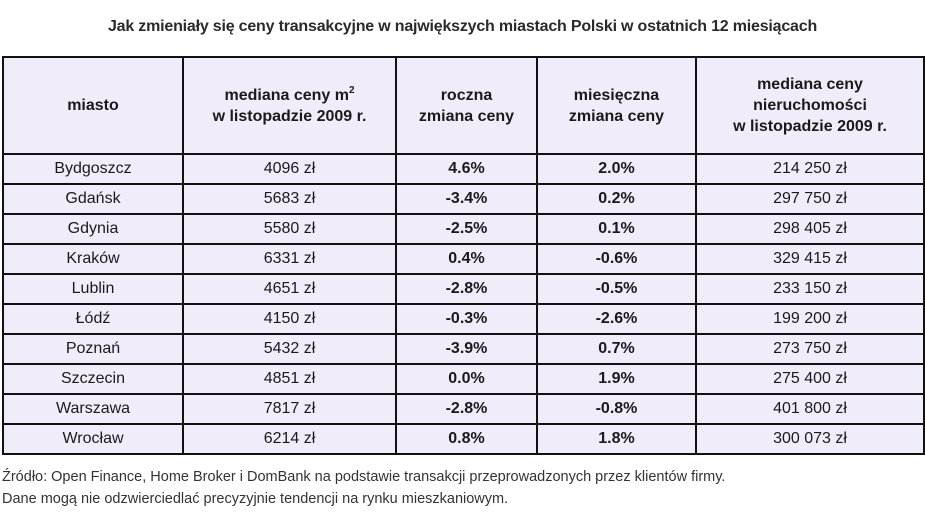 This screenshot has height=513, width=925. I want to click on cell-annual-change: -0.3%, so click(466, 319).